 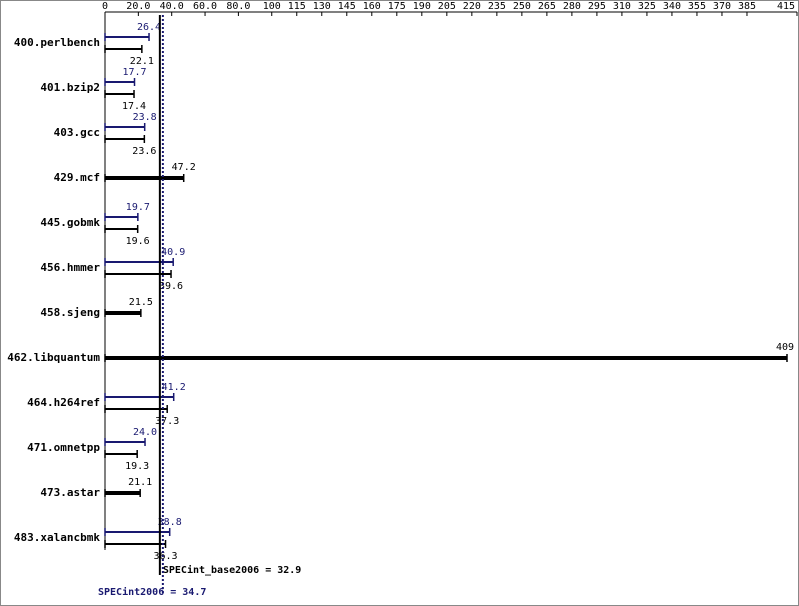 What do you see at coordinates (140, 482) in the screenshot?
I see `value-label: 21.1` at bounding box center [140, 482].